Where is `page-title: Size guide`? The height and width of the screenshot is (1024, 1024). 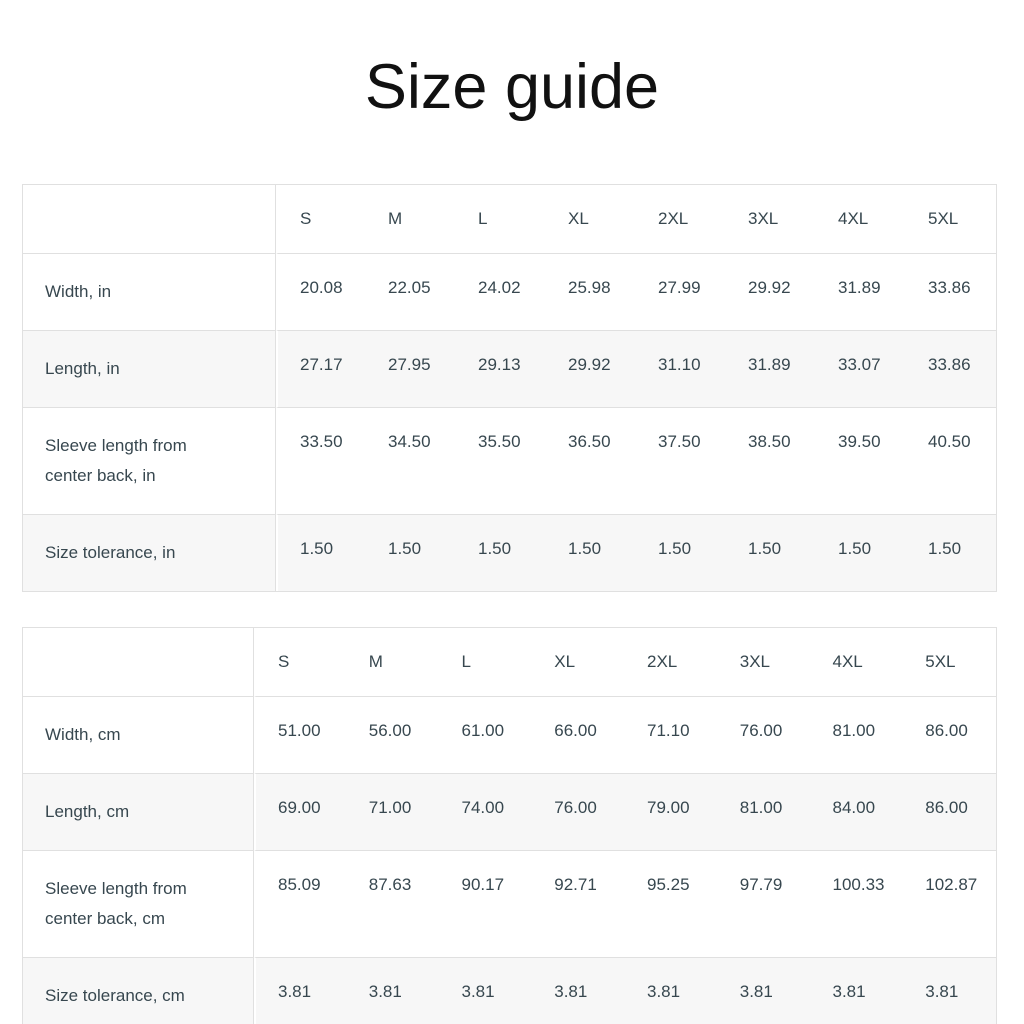 page-title: Size guide is located at coordinates (512, 87).